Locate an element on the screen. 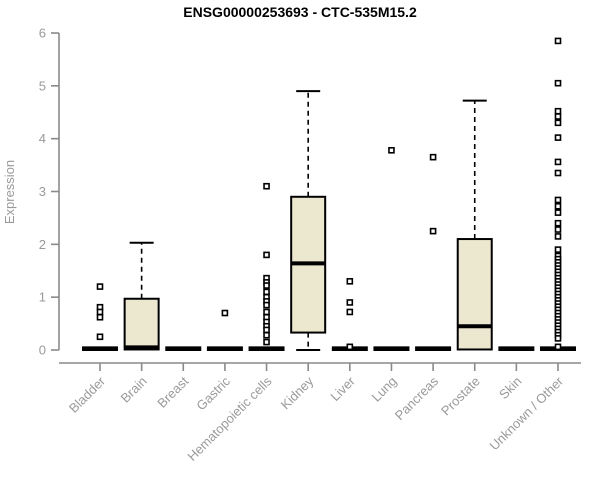 This screenshot has height=500, width=600. x-label-prostate: Prostate is located at coordinates (460, 396).